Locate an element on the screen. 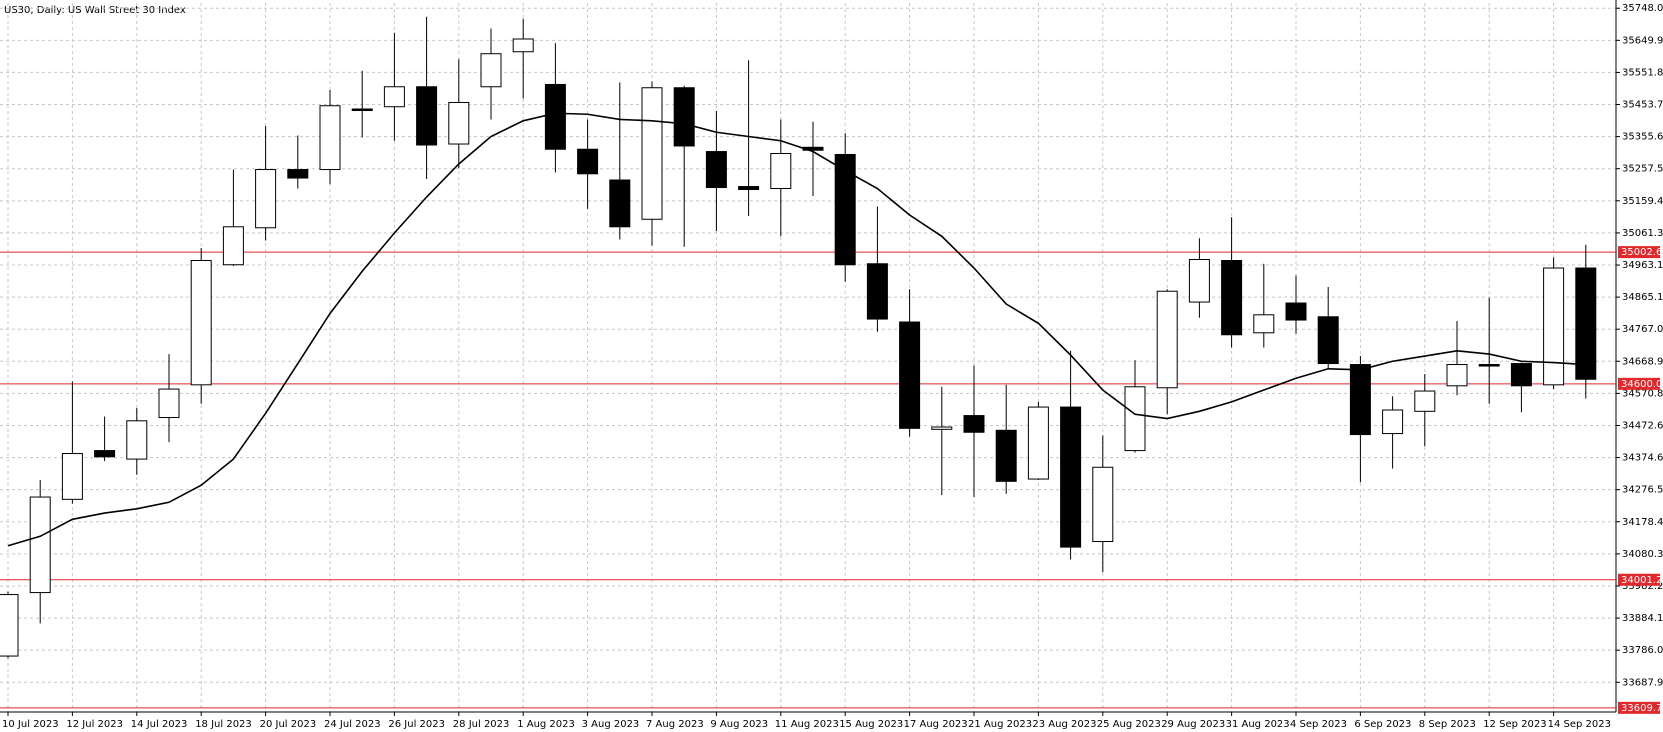 Image resolution: width=1663 pixels, height=732 pixels. level-label: 33609.7 is located at coordinates (1641, 708).